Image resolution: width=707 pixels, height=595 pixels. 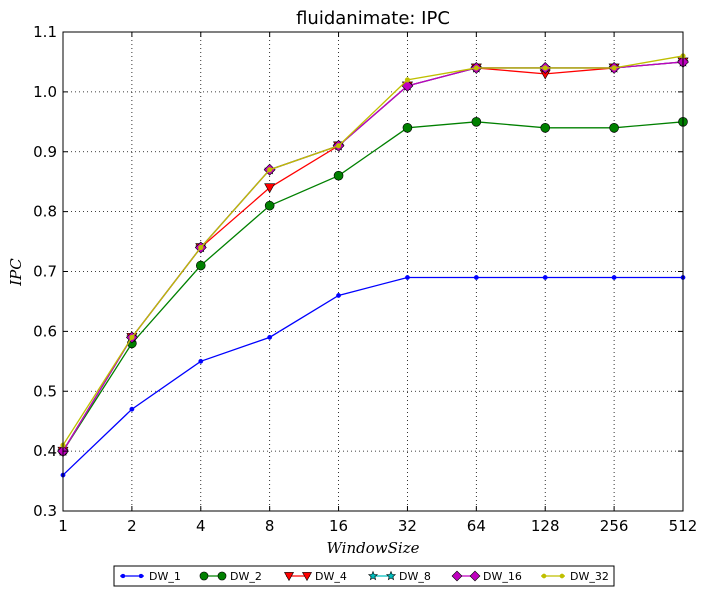 I want to click on x-tick-label: 256, so click(x=614, y=526).